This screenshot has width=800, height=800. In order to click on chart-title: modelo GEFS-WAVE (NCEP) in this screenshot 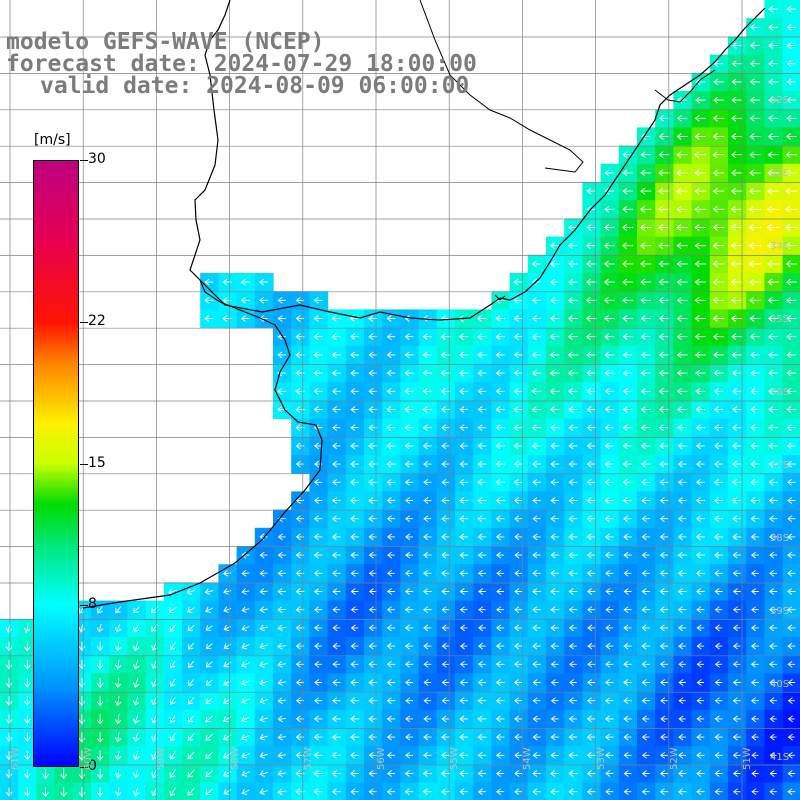, I will do `click(165, 42)`.